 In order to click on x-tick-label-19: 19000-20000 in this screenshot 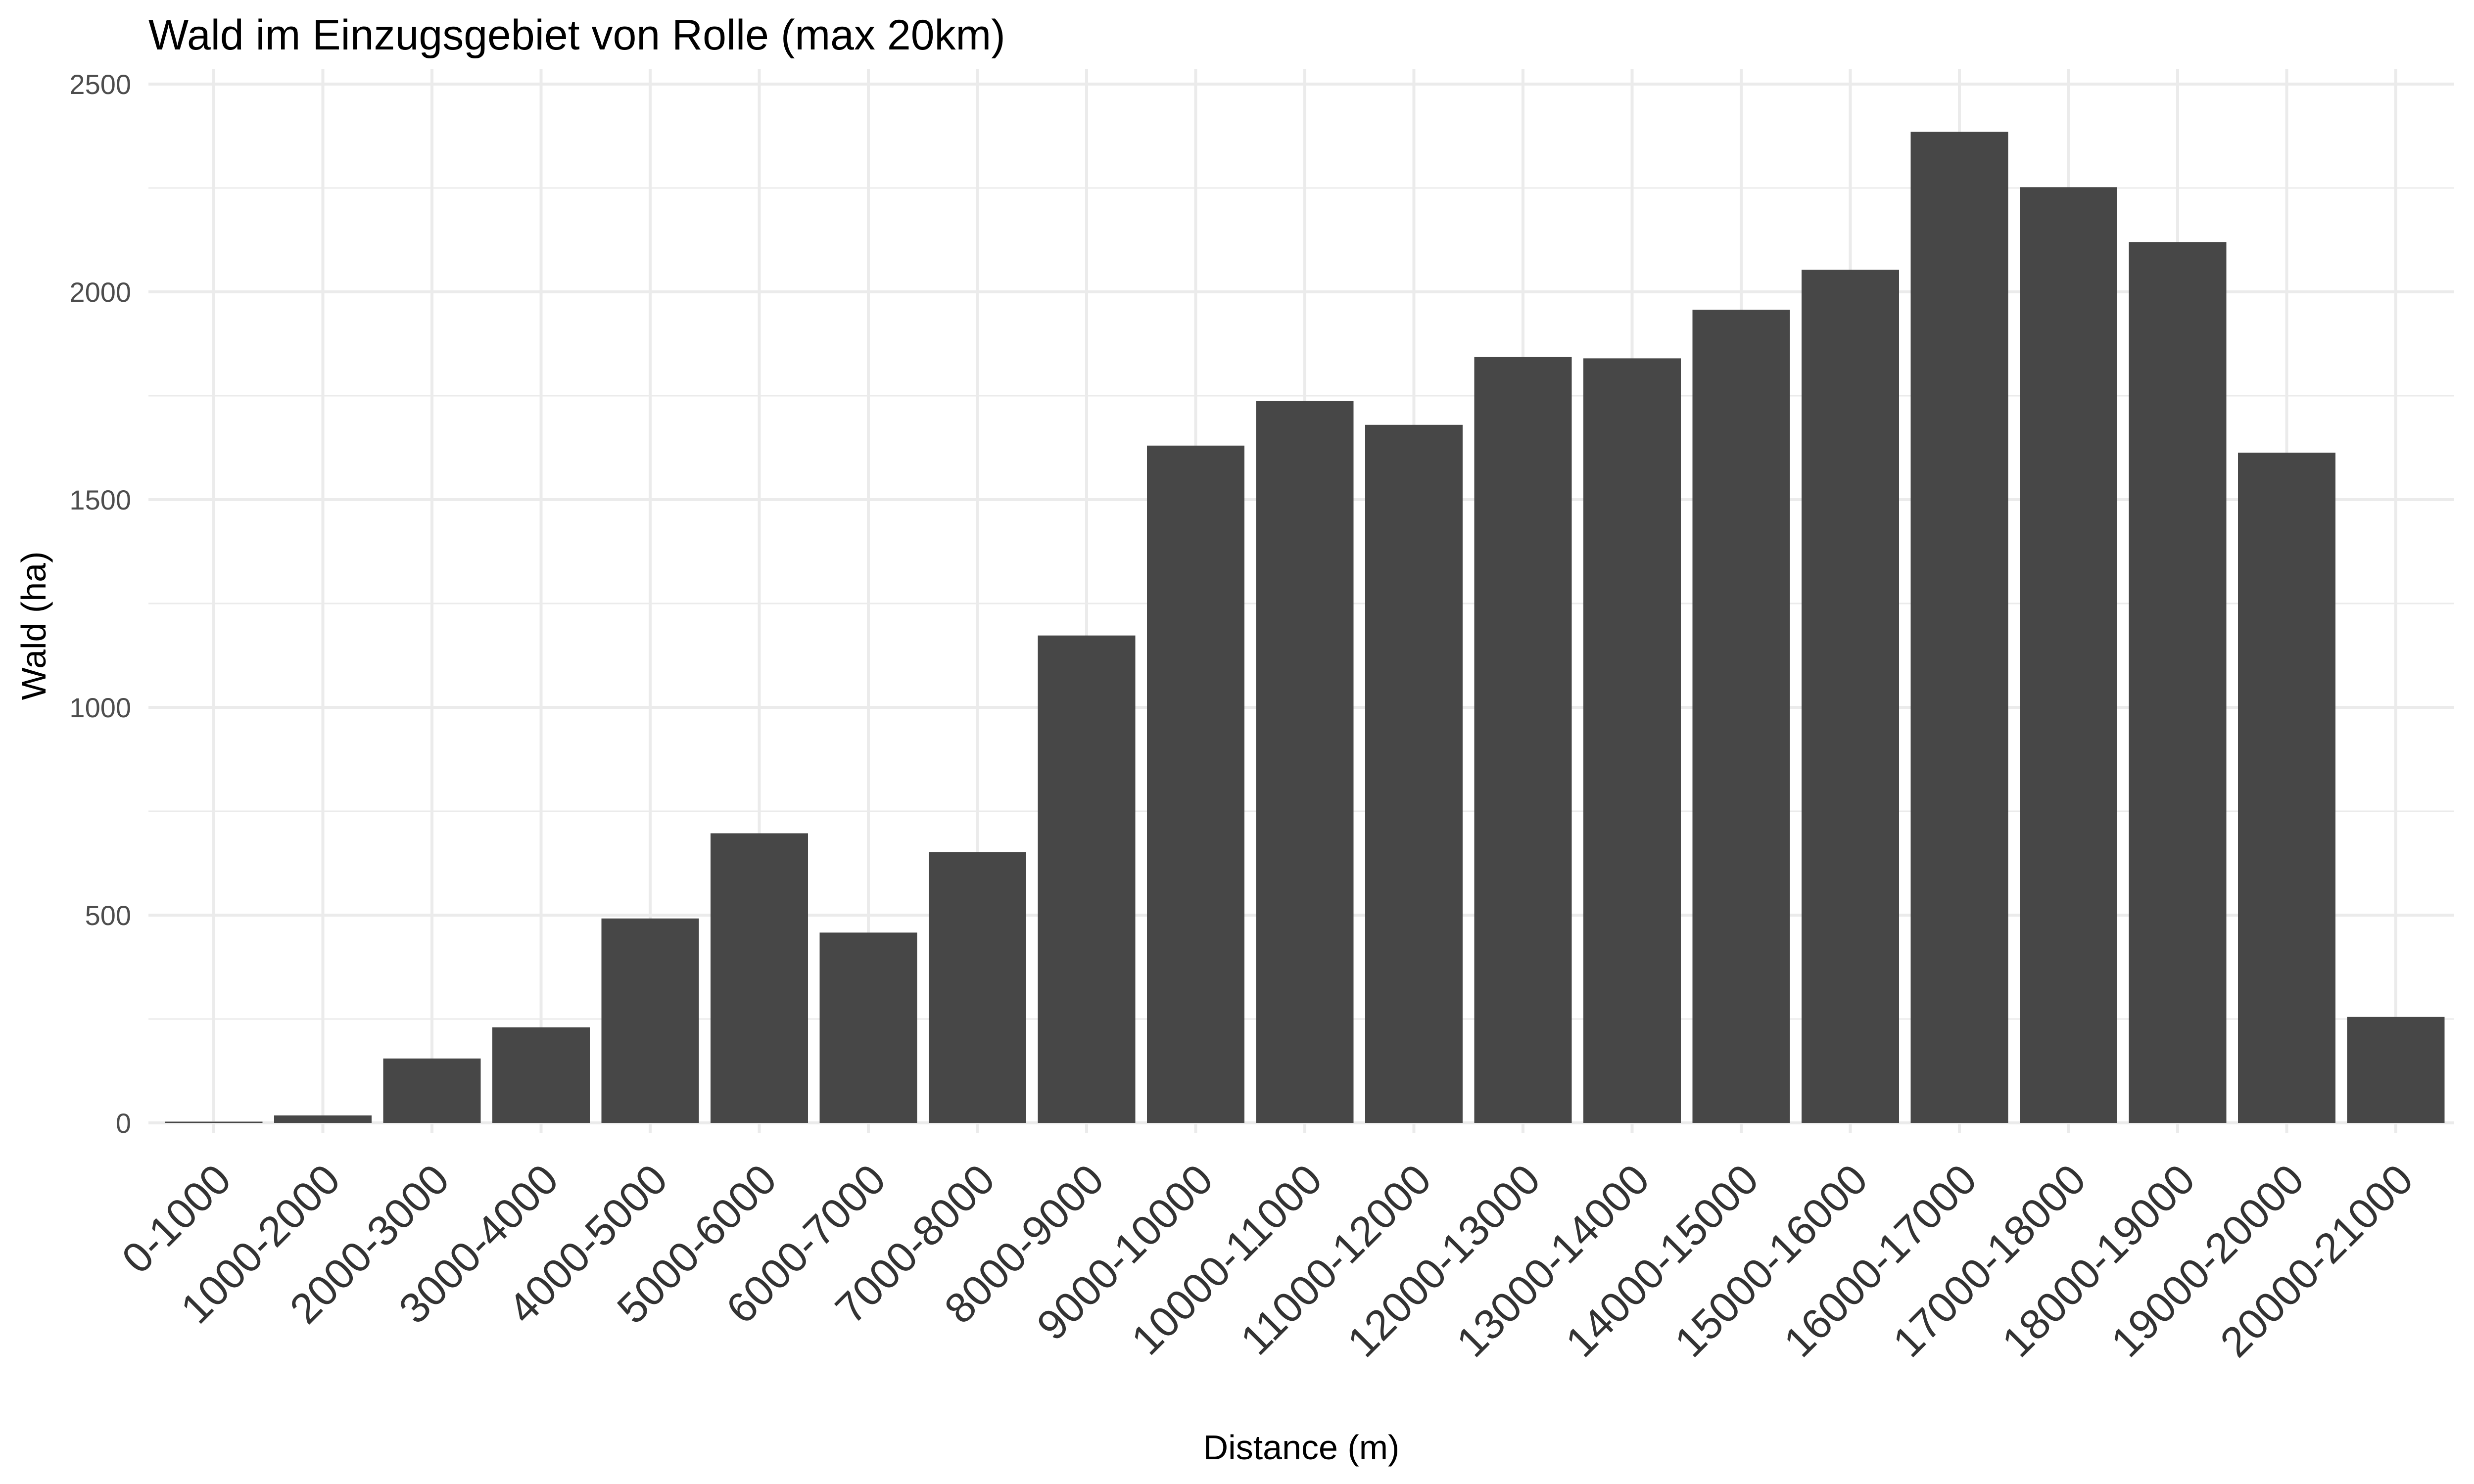, I will do `click(2208, 1261)`.